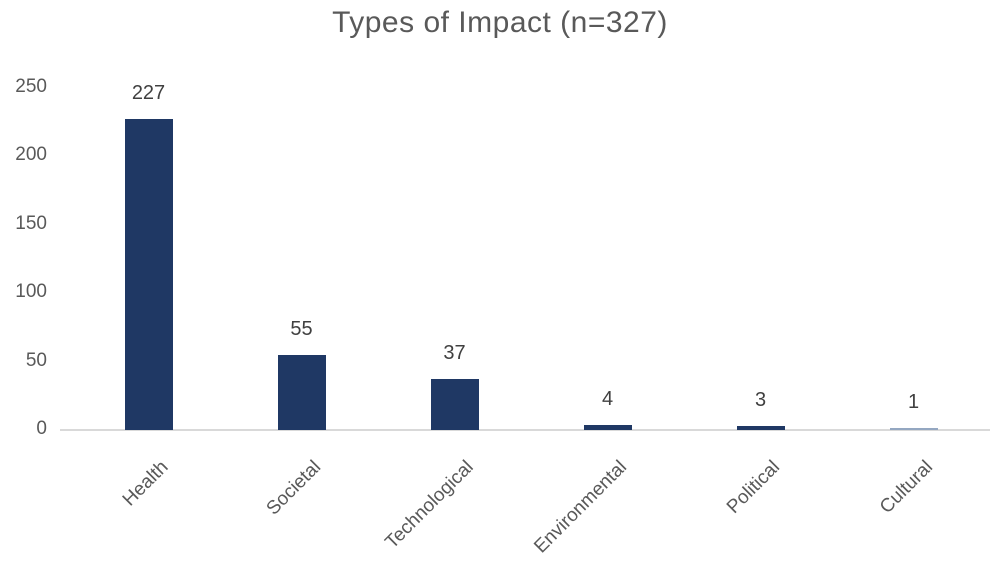  What do you see at coordinates (913, 429) in the screenshot?
I see `bar-cultural` at bounding box center [913, 429].